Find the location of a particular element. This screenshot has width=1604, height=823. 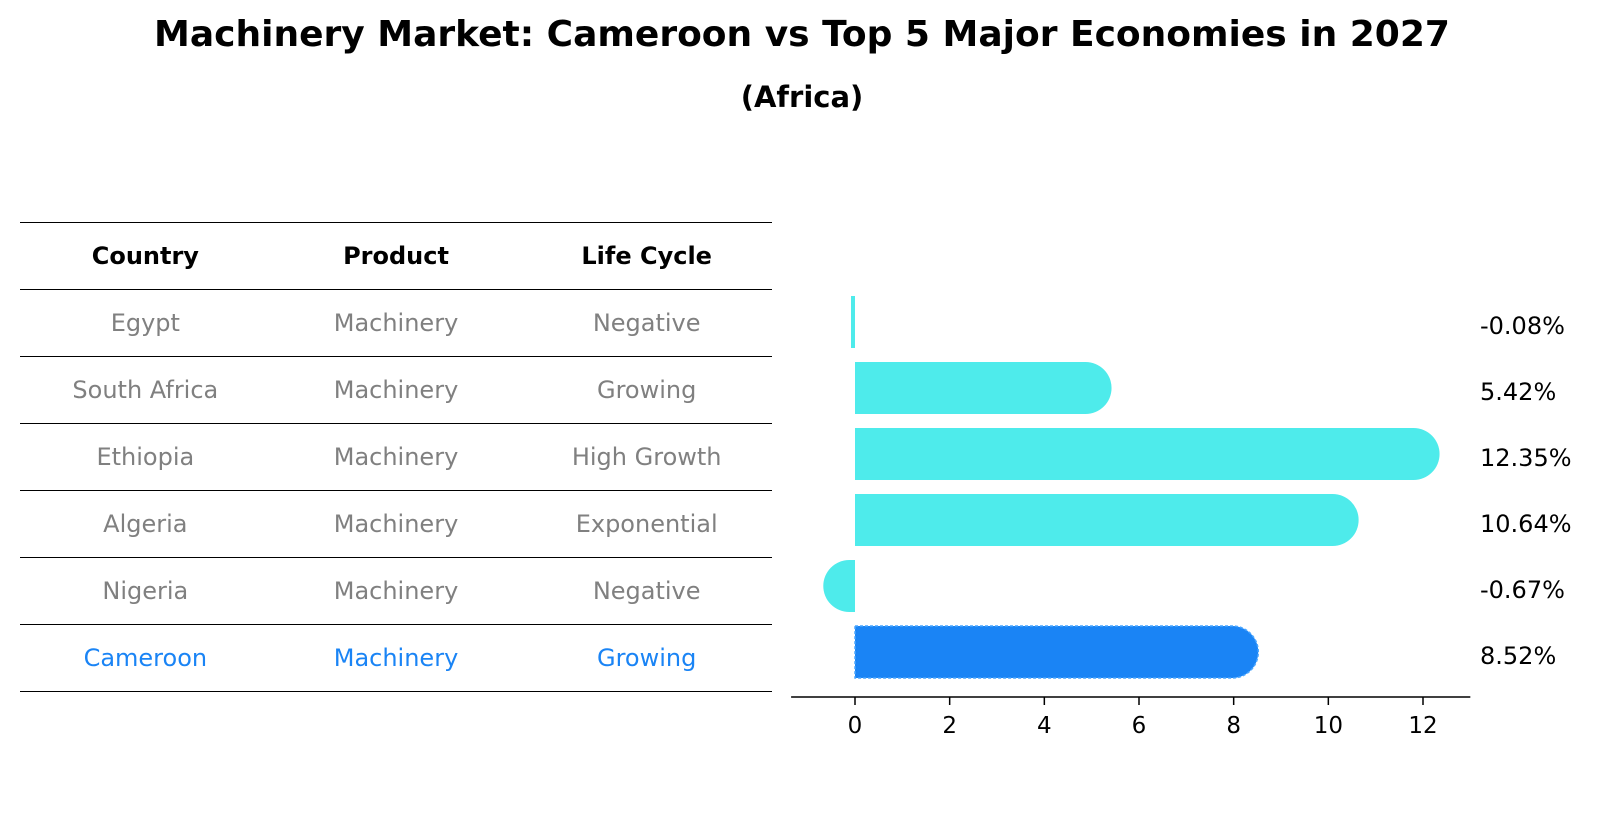

x-tick-label: 8 is located at coordinates (1233, 726).